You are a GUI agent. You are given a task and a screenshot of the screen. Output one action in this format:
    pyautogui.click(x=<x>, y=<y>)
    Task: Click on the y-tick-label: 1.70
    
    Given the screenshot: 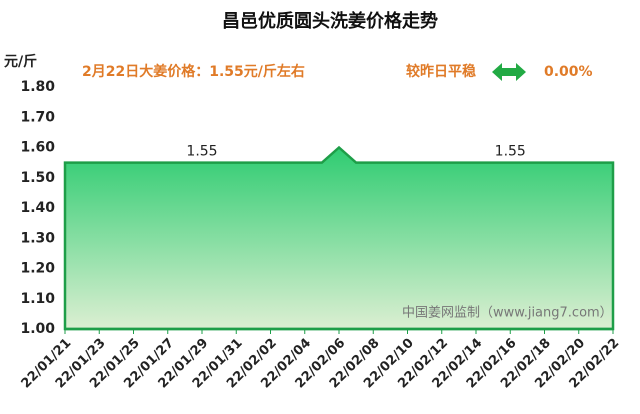 What is the action you would take?
    pyautogui.click(x=37, y=117)
    